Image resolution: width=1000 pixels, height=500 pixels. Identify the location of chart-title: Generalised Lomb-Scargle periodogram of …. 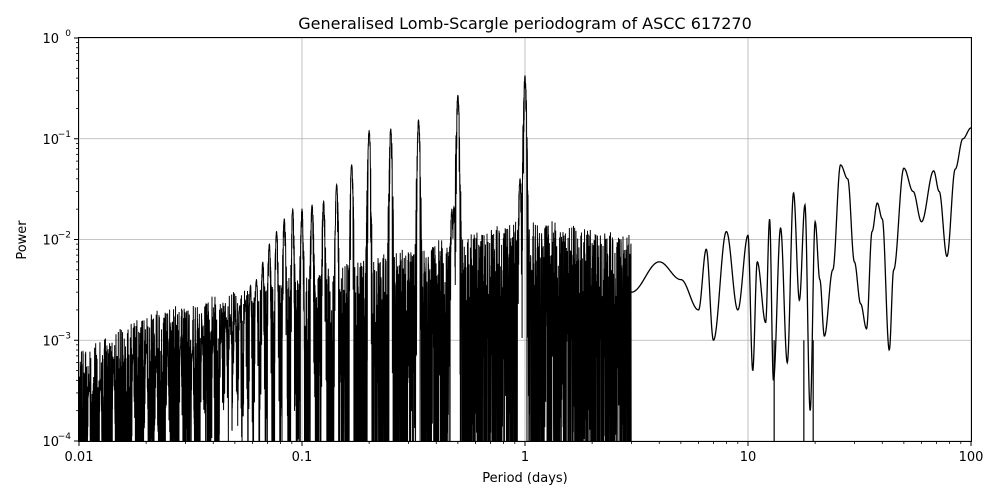
(525, 23).